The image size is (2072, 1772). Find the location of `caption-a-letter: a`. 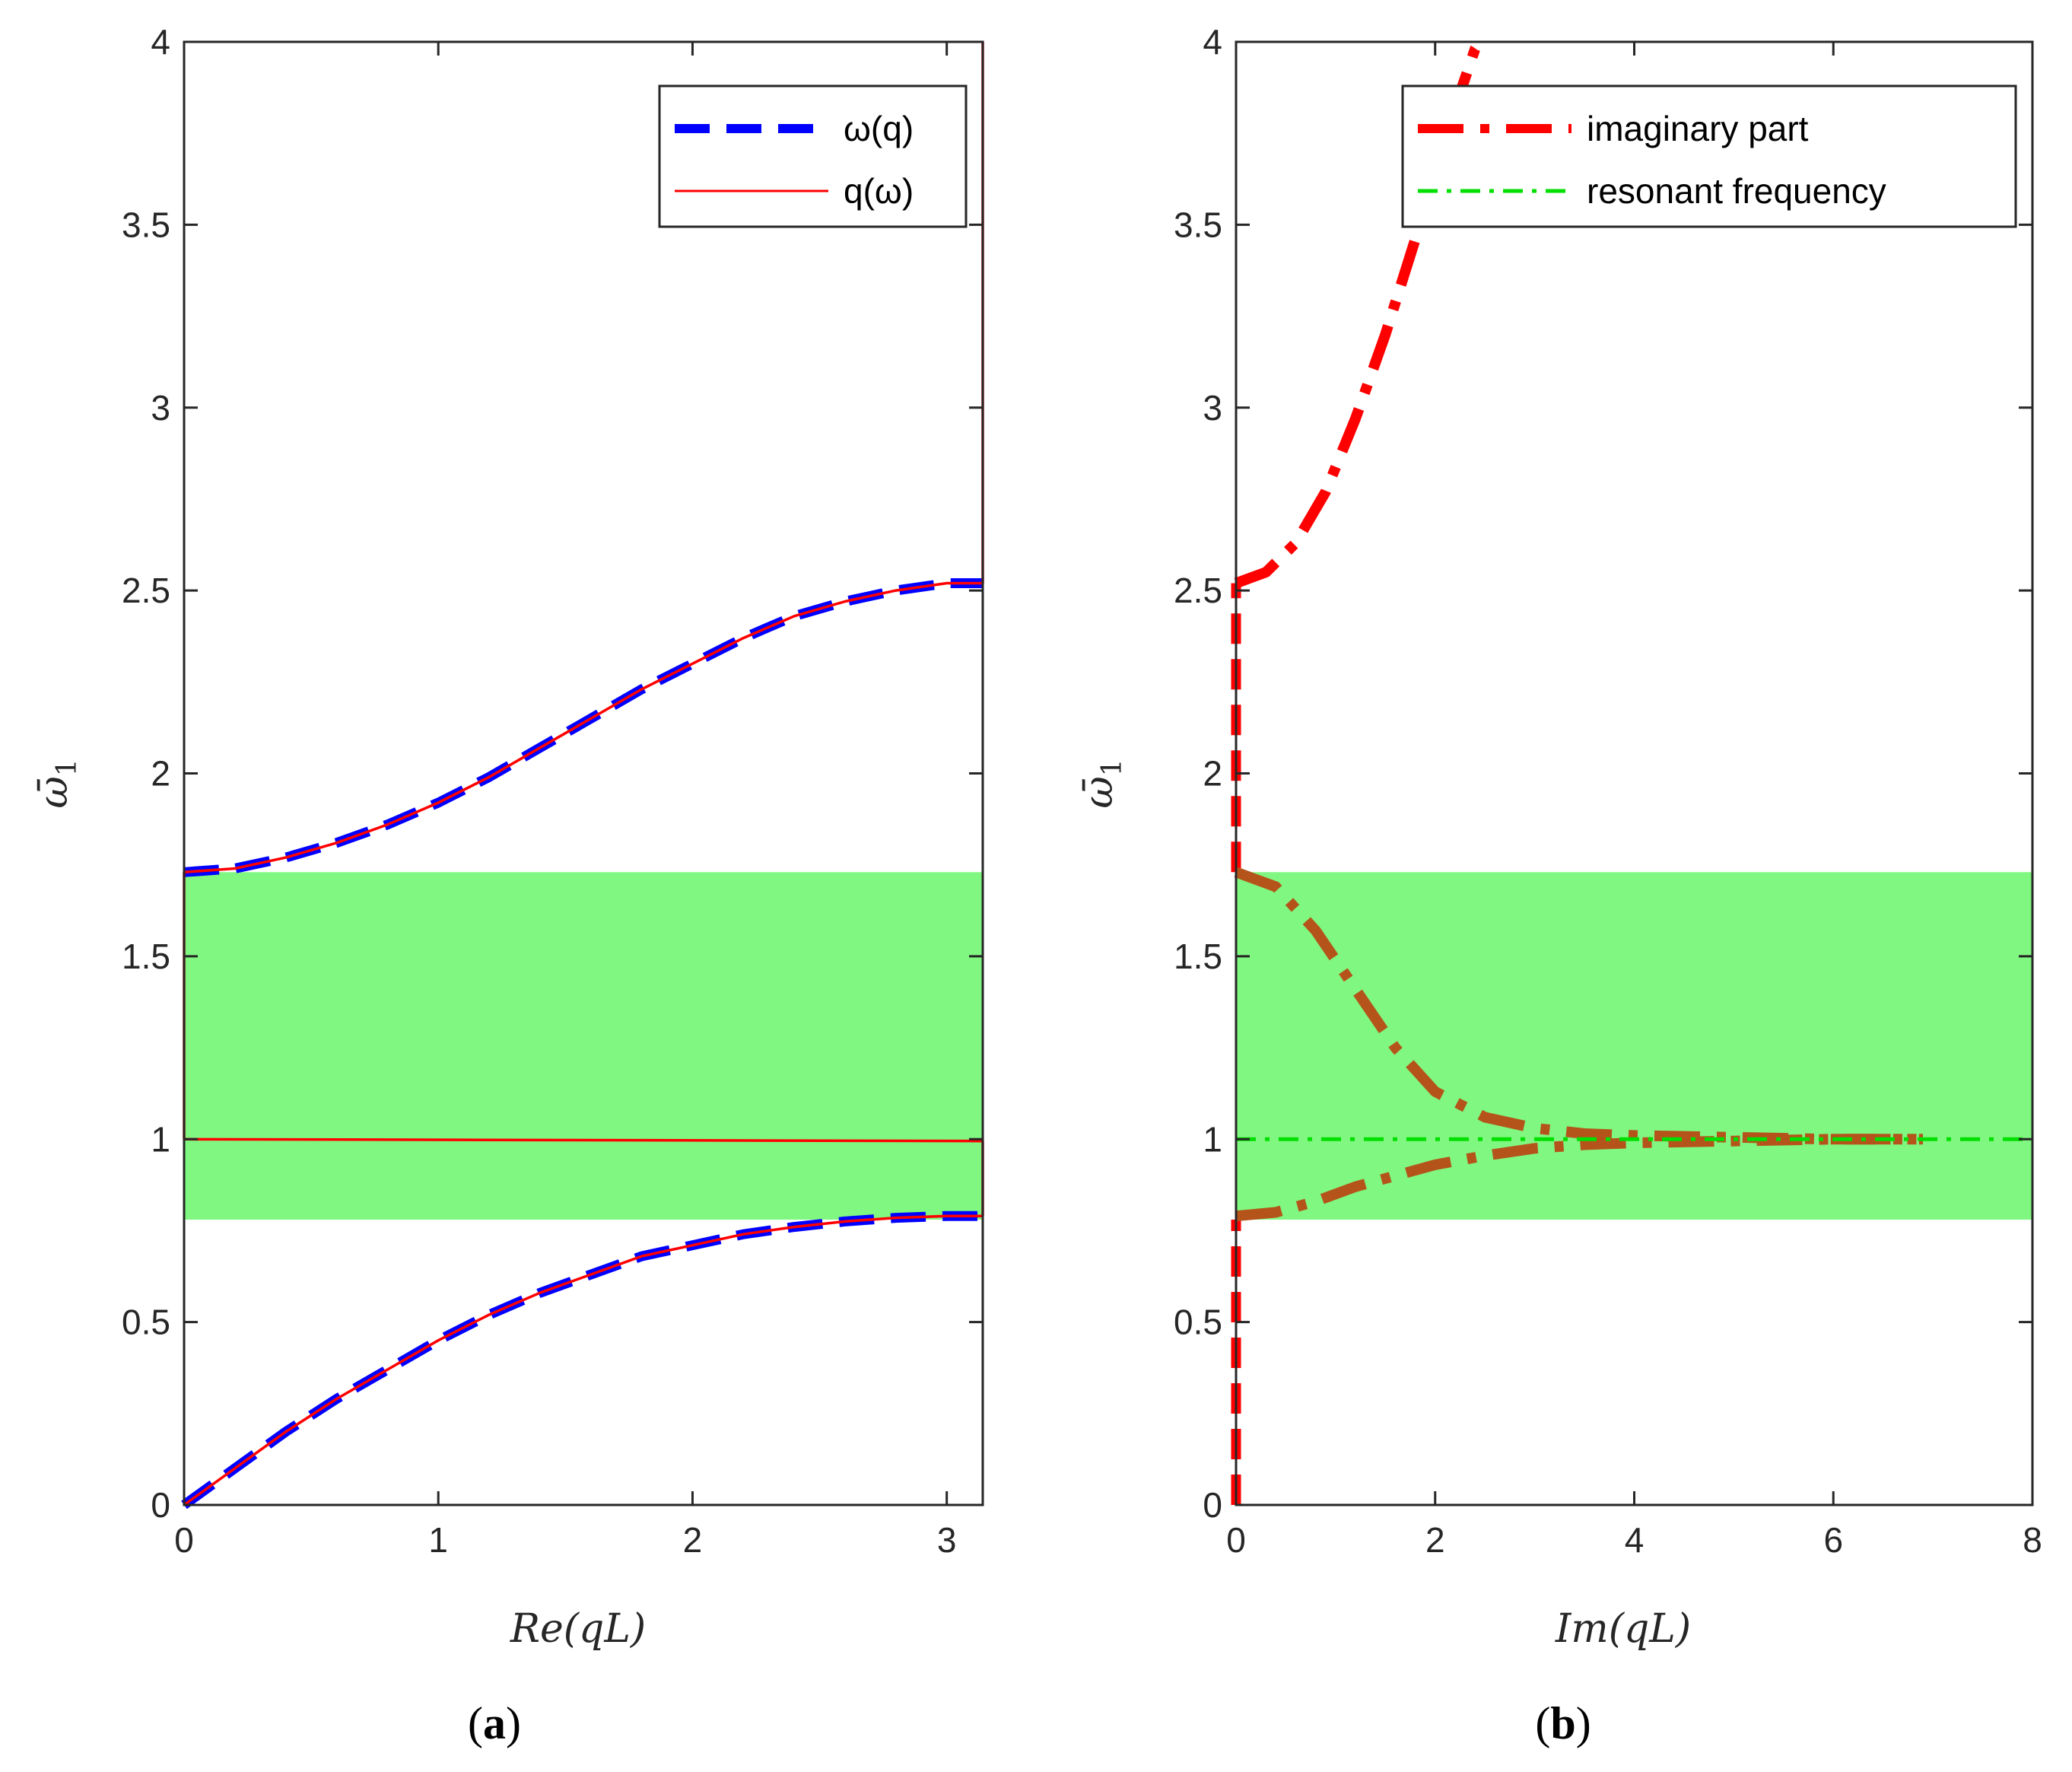

caption-a-letter: a is located at coordinates (494, 1723).